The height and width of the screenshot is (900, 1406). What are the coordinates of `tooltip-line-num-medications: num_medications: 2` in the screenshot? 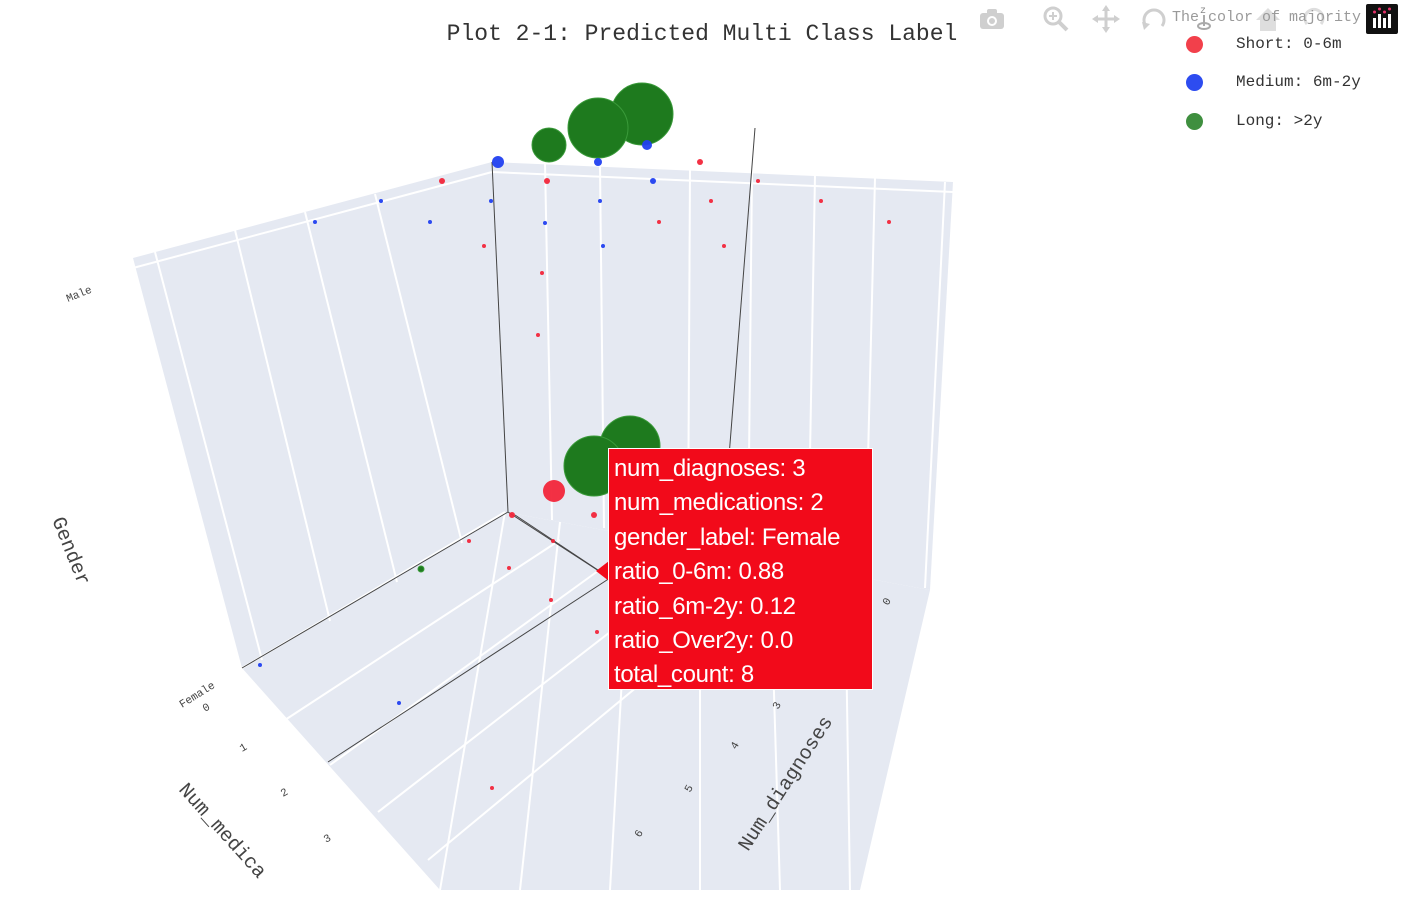 It's located at (719, 503).